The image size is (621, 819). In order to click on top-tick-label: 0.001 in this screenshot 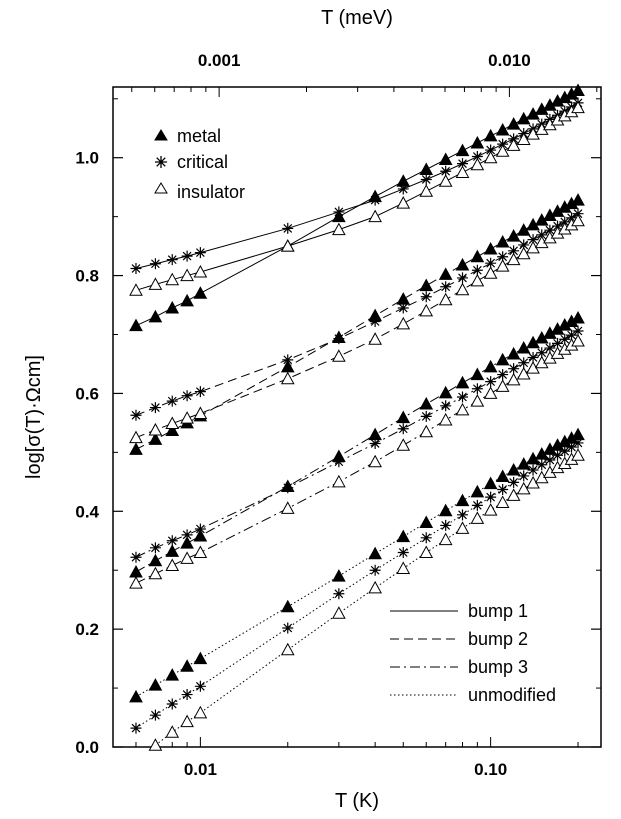, I will do `click(219, 60)`.